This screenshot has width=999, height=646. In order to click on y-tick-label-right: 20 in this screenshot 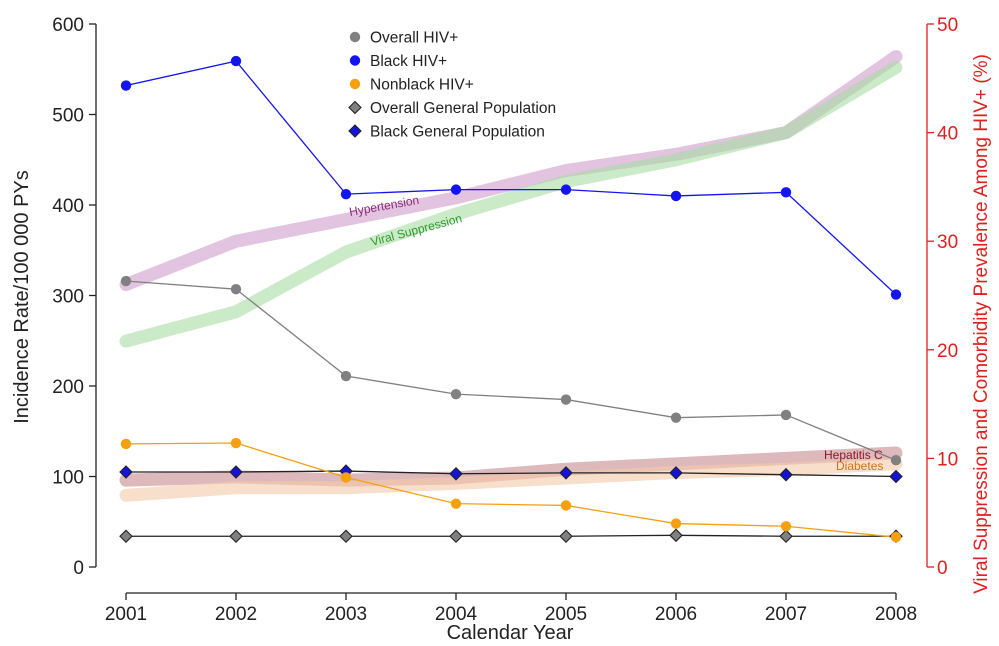, I will do `click(947, 351)`.